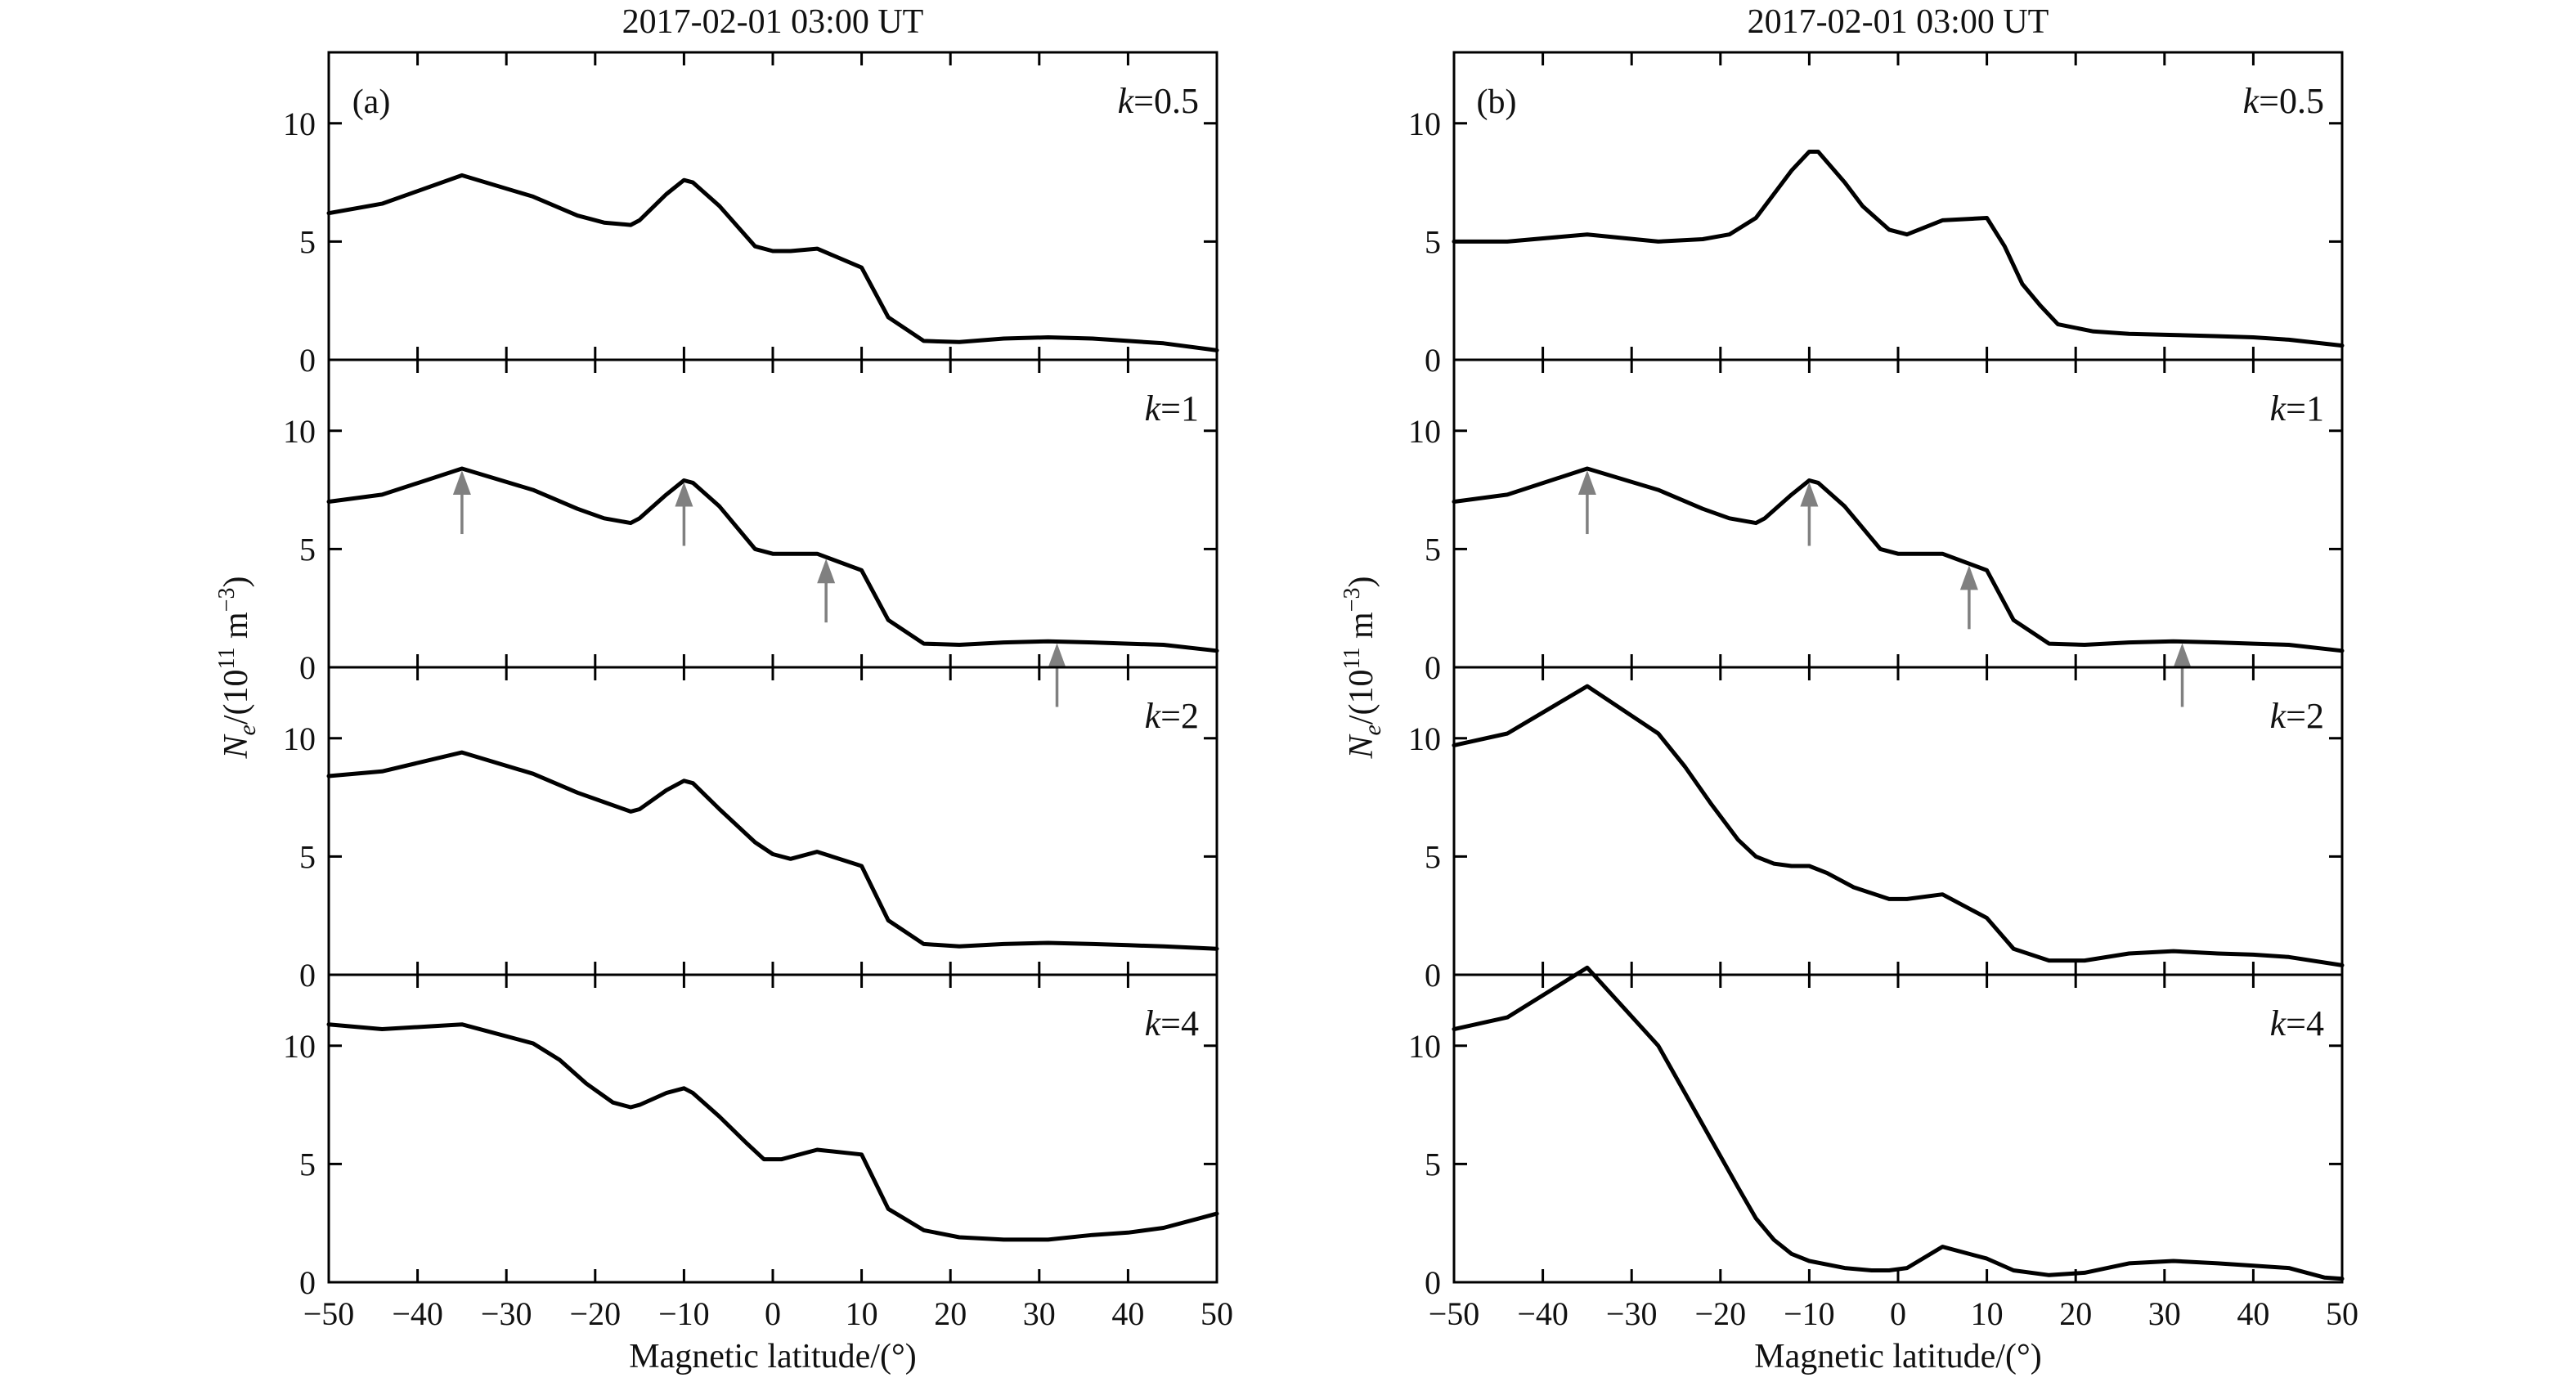 The image size is (2576, 1400). Describe the element at coordinates (2291, 101) in the screenshot. I see `k-label-value: =0.5` at that location.